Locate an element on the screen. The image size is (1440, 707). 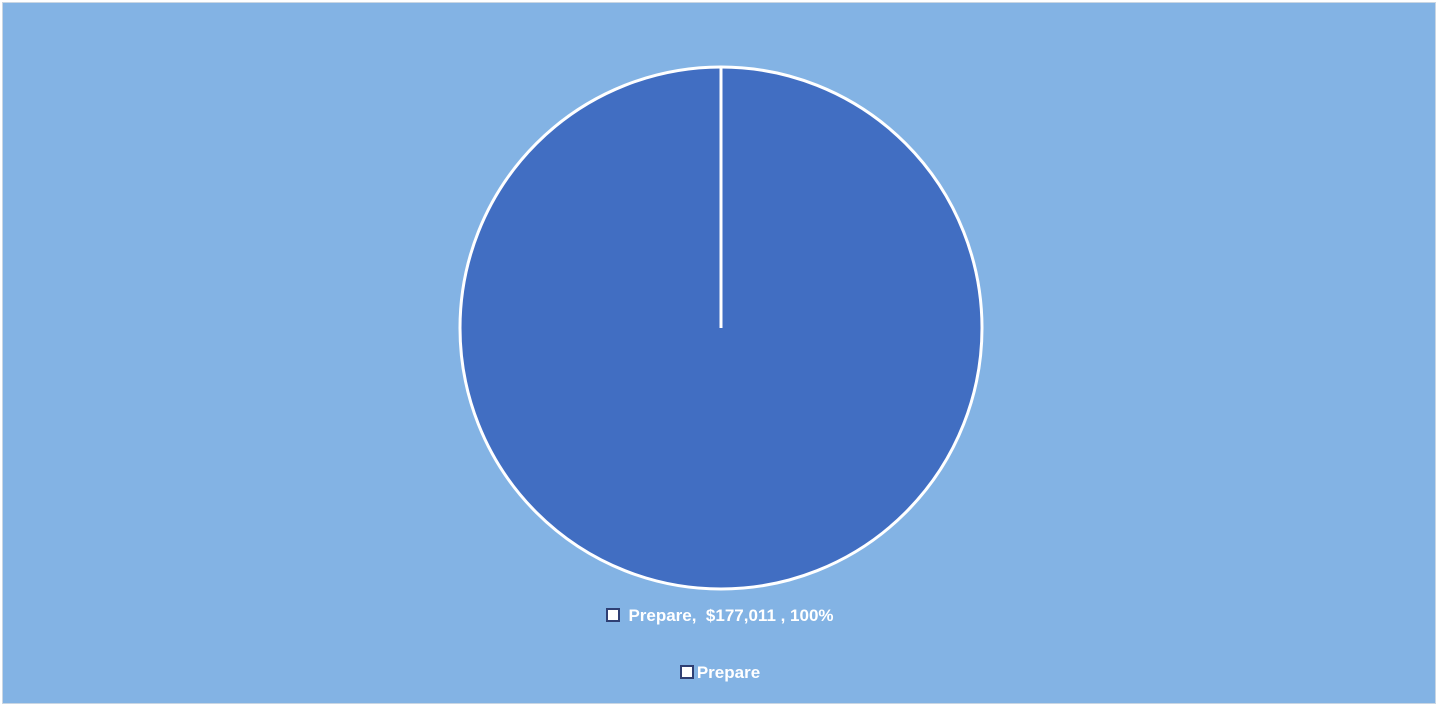
legend: Prepare is located at coordinates (720, 673).